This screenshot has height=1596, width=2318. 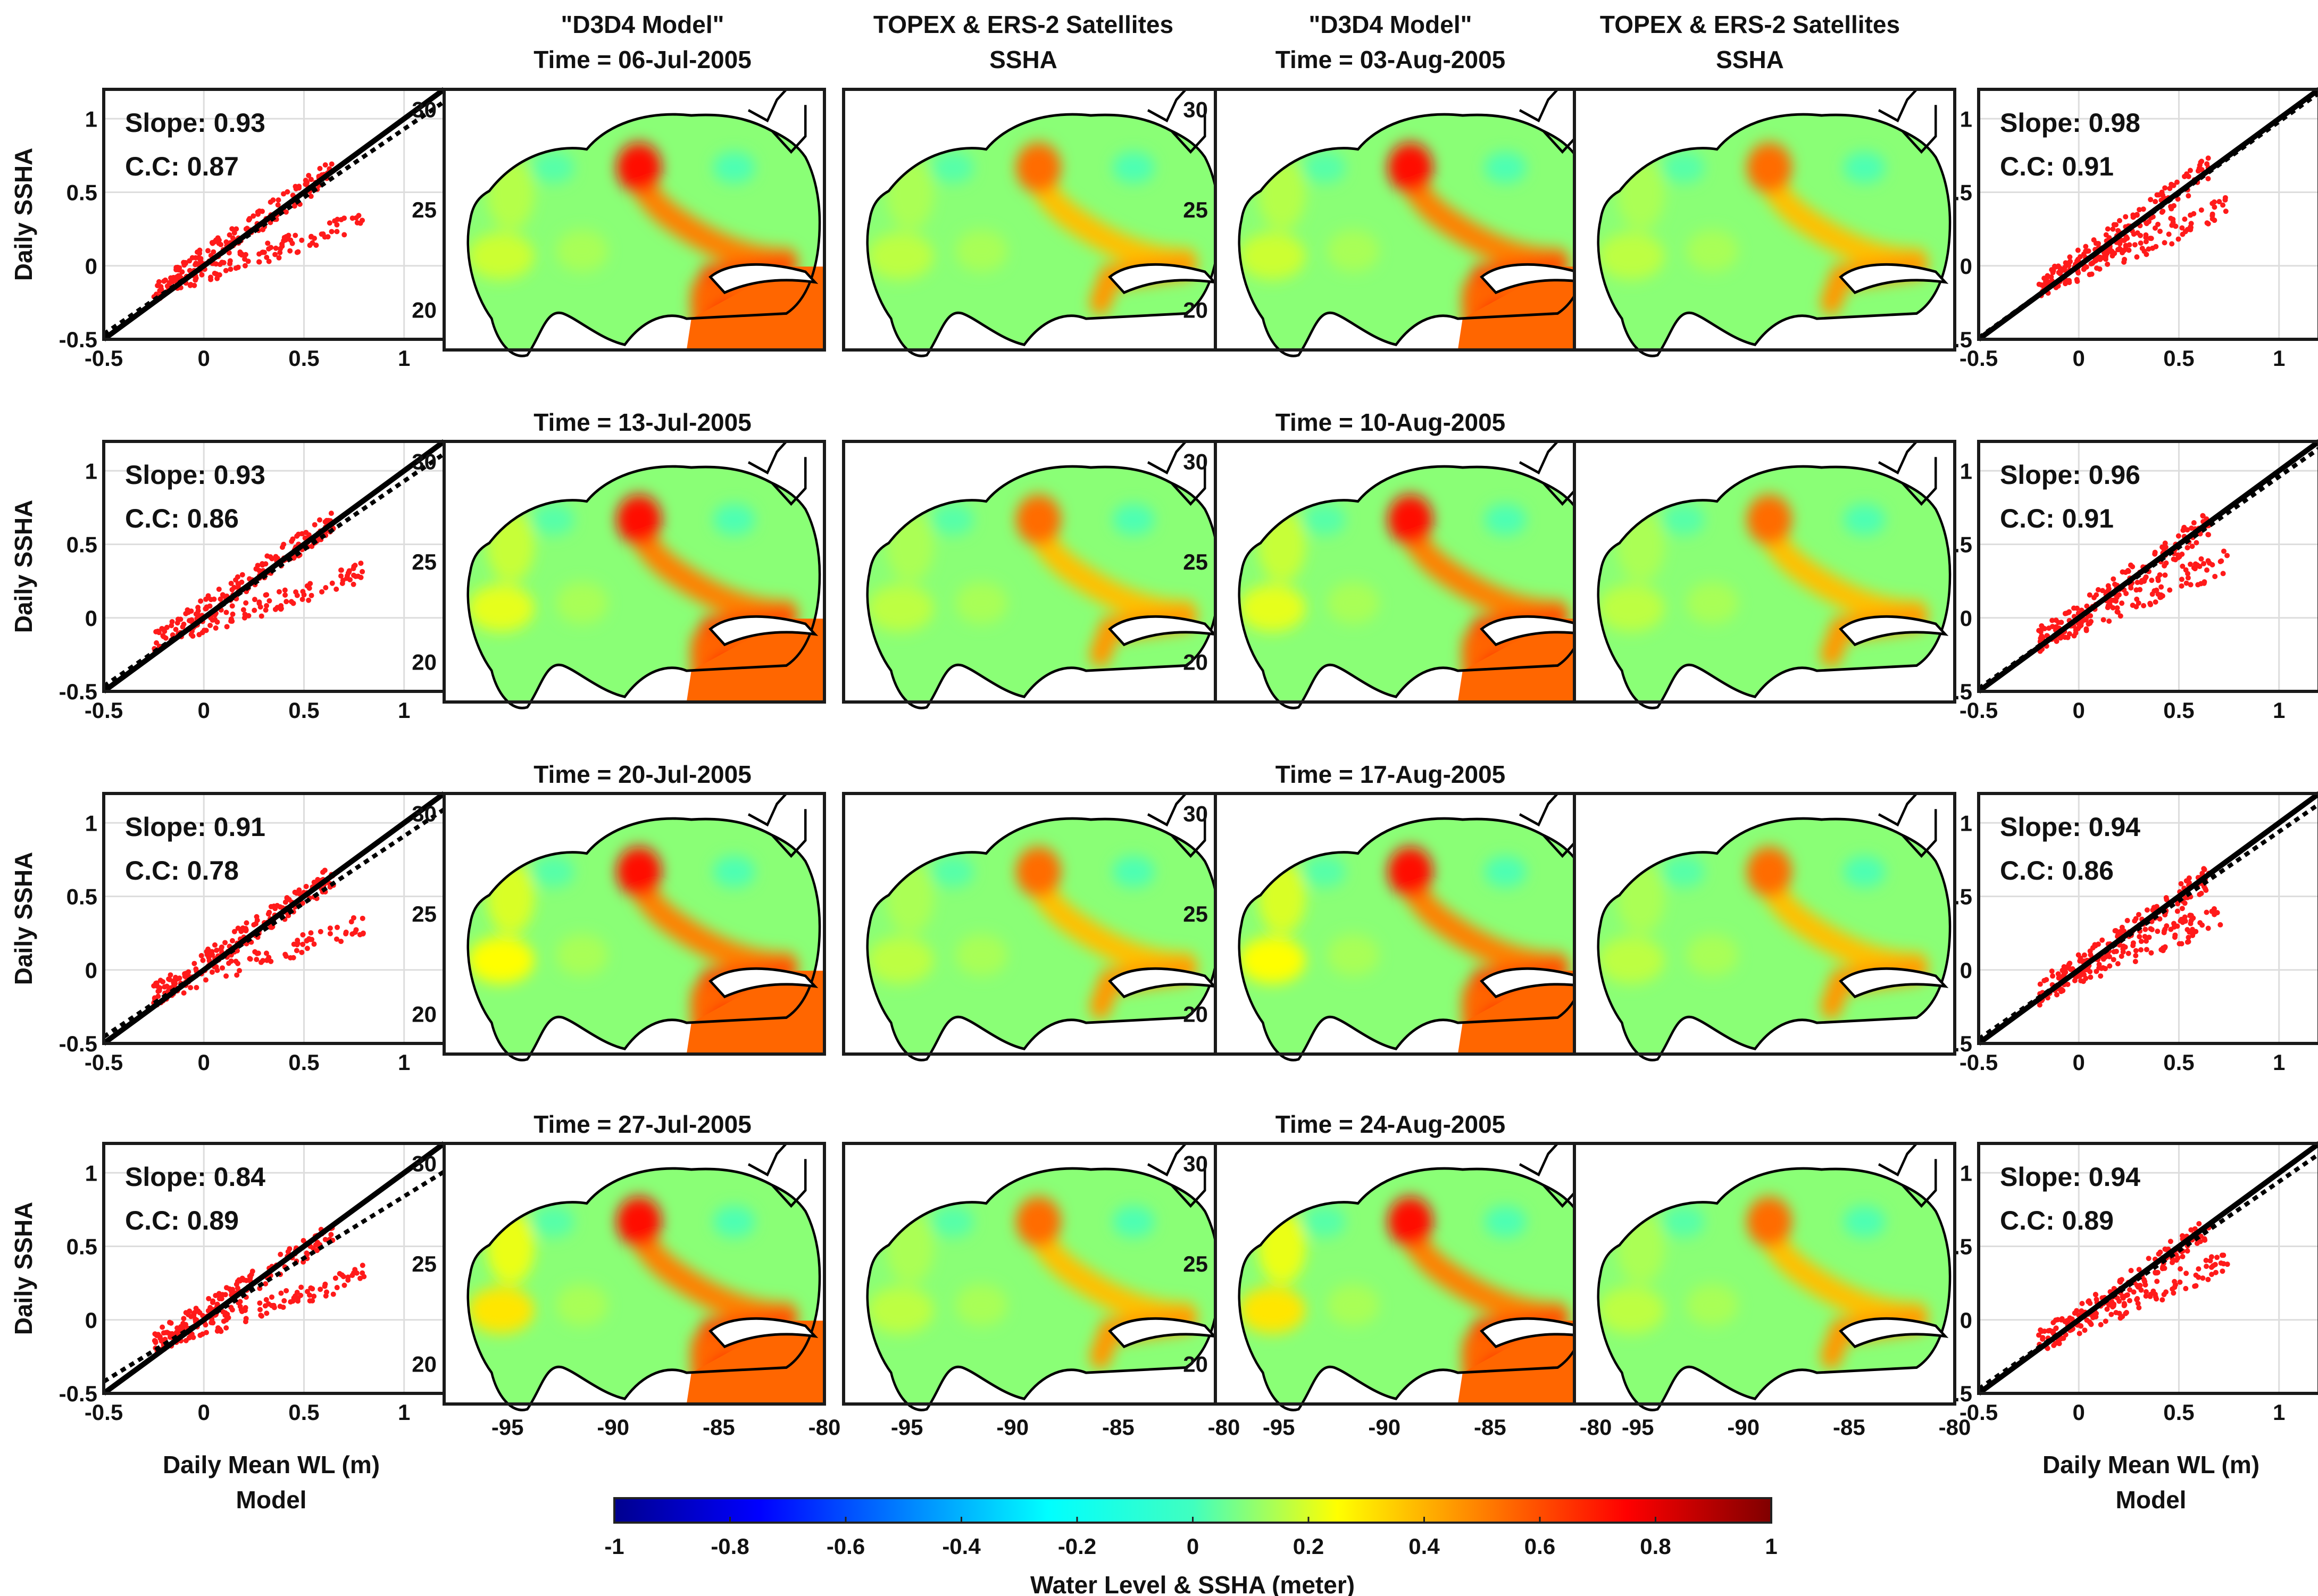 What do you see at coordinates (274, 218) in the screenshot?
I see `regression-fit-line` at bounding box center [274, 218].